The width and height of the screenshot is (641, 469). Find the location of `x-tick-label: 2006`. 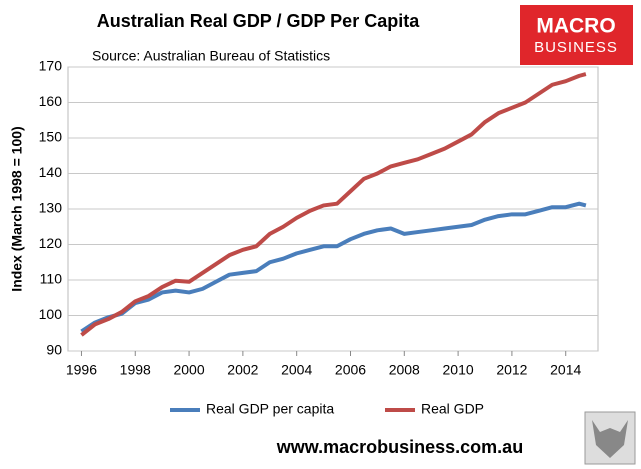

x-tick-label: 2006 is located at coordinates (350, 370).